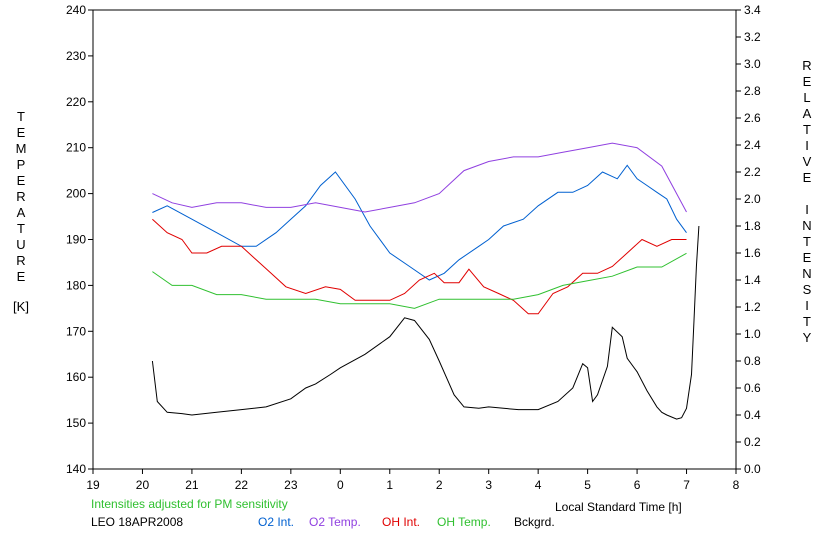 The width and height of the screenshot is (828, 535). What do you see at coordinates (76, 377) in the screenshot?
I see `left-tick-label: 160` at bounding box center [76, 377].